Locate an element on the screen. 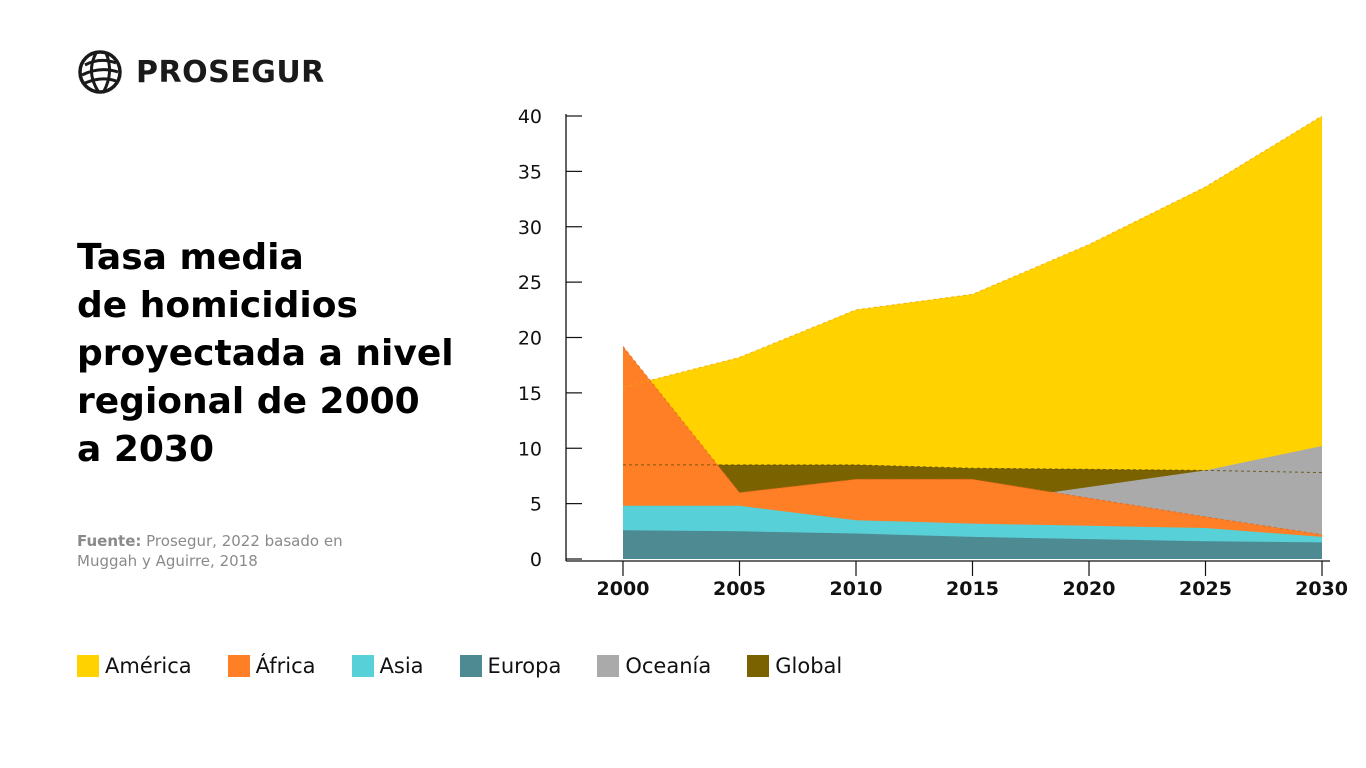 This screenshot has height=768, width=1366. legend-label: Global is located at coordinates (809, 666).